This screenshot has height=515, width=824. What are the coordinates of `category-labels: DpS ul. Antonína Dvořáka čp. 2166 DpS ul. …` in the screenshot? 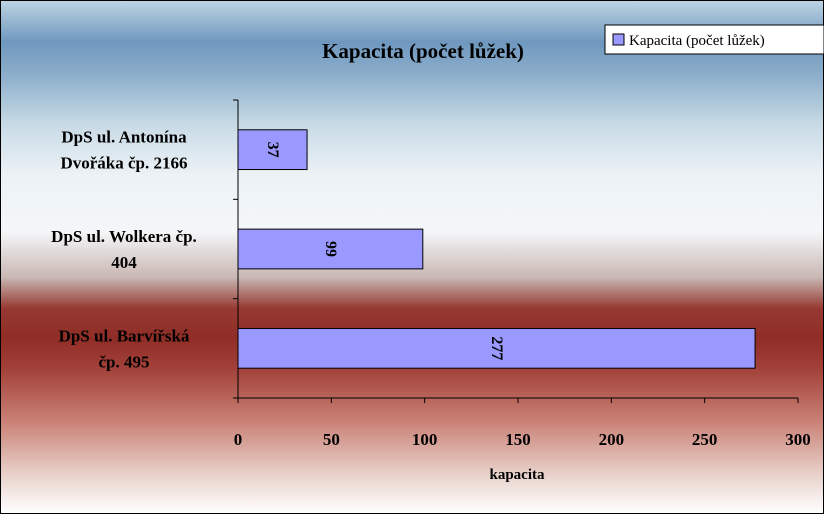 It's located at (124, 250).